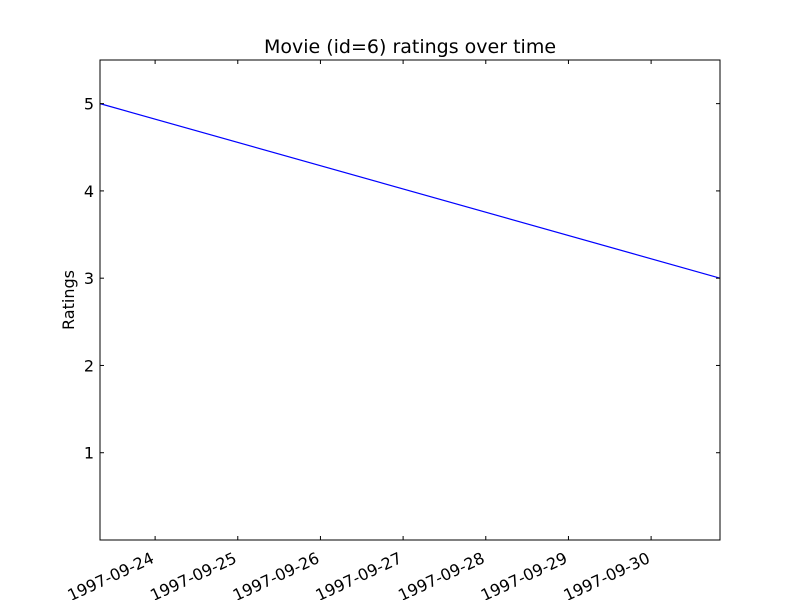 The width and height of the screenshot is (800, 600). Describe the element at coordinates (89, 191) in the screenshot. I see `y-tick-label-4: 4` at that location.